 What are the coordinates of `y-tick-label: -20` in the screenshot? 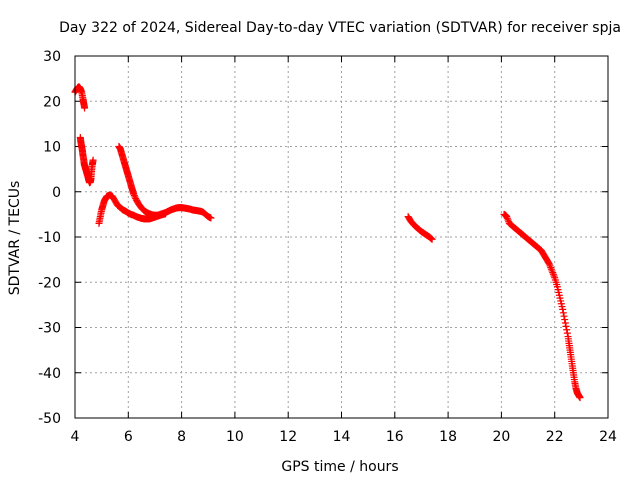 It's located at (49, 283).